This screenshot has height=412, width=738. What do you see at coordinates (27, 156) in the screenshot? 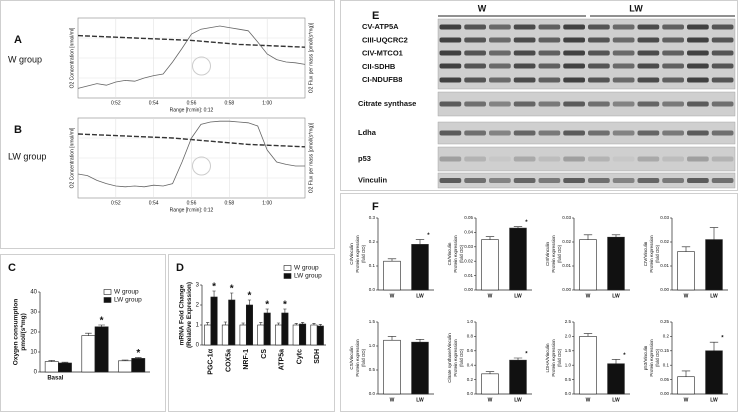
I see `group-label: LW group` at bounding box center [27, 156].